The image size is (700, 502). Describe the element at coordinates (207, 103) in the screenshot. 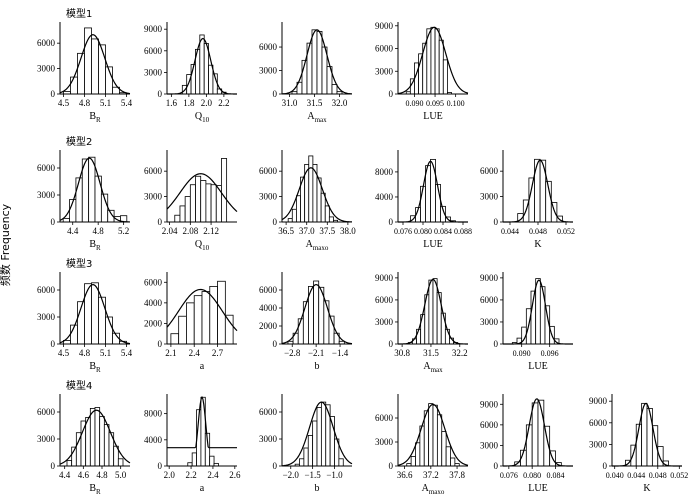

I see `x-tick-label: 2.0` at that location.